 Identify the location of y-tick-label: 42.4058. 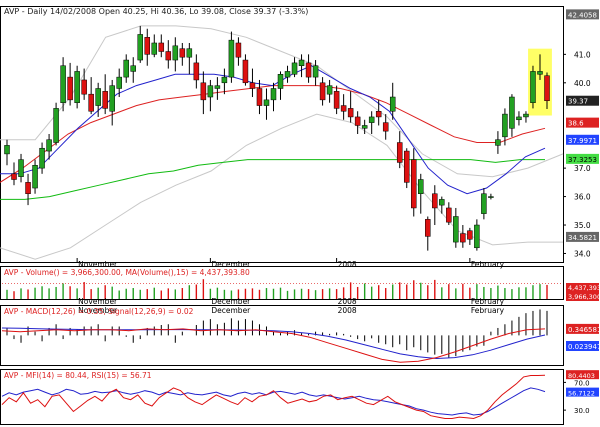
(582, 15).